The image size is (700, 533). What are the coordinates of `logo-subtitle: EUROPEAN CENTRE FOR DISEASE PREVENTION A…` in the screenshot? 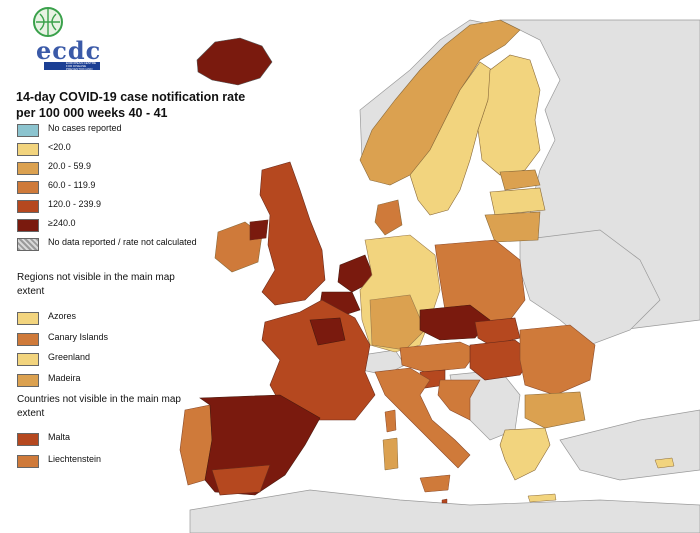 It's located at (81, 67).